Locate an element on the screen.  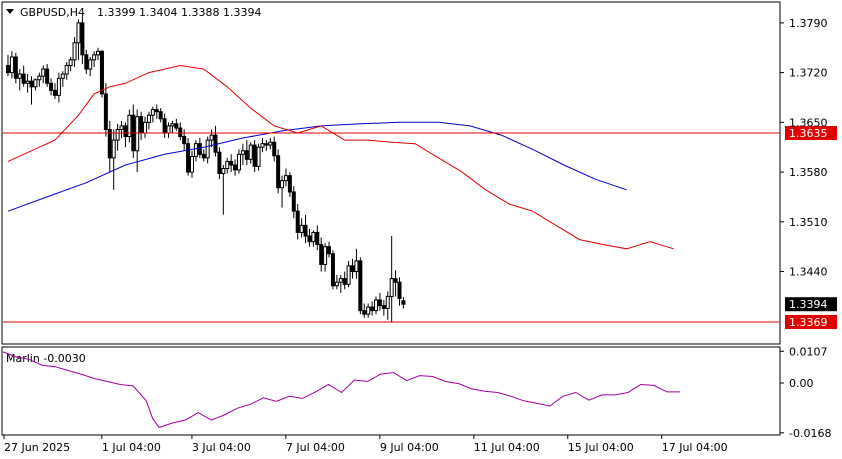
price-tick-label: 1.3790 is located at coordinates (808, 23).